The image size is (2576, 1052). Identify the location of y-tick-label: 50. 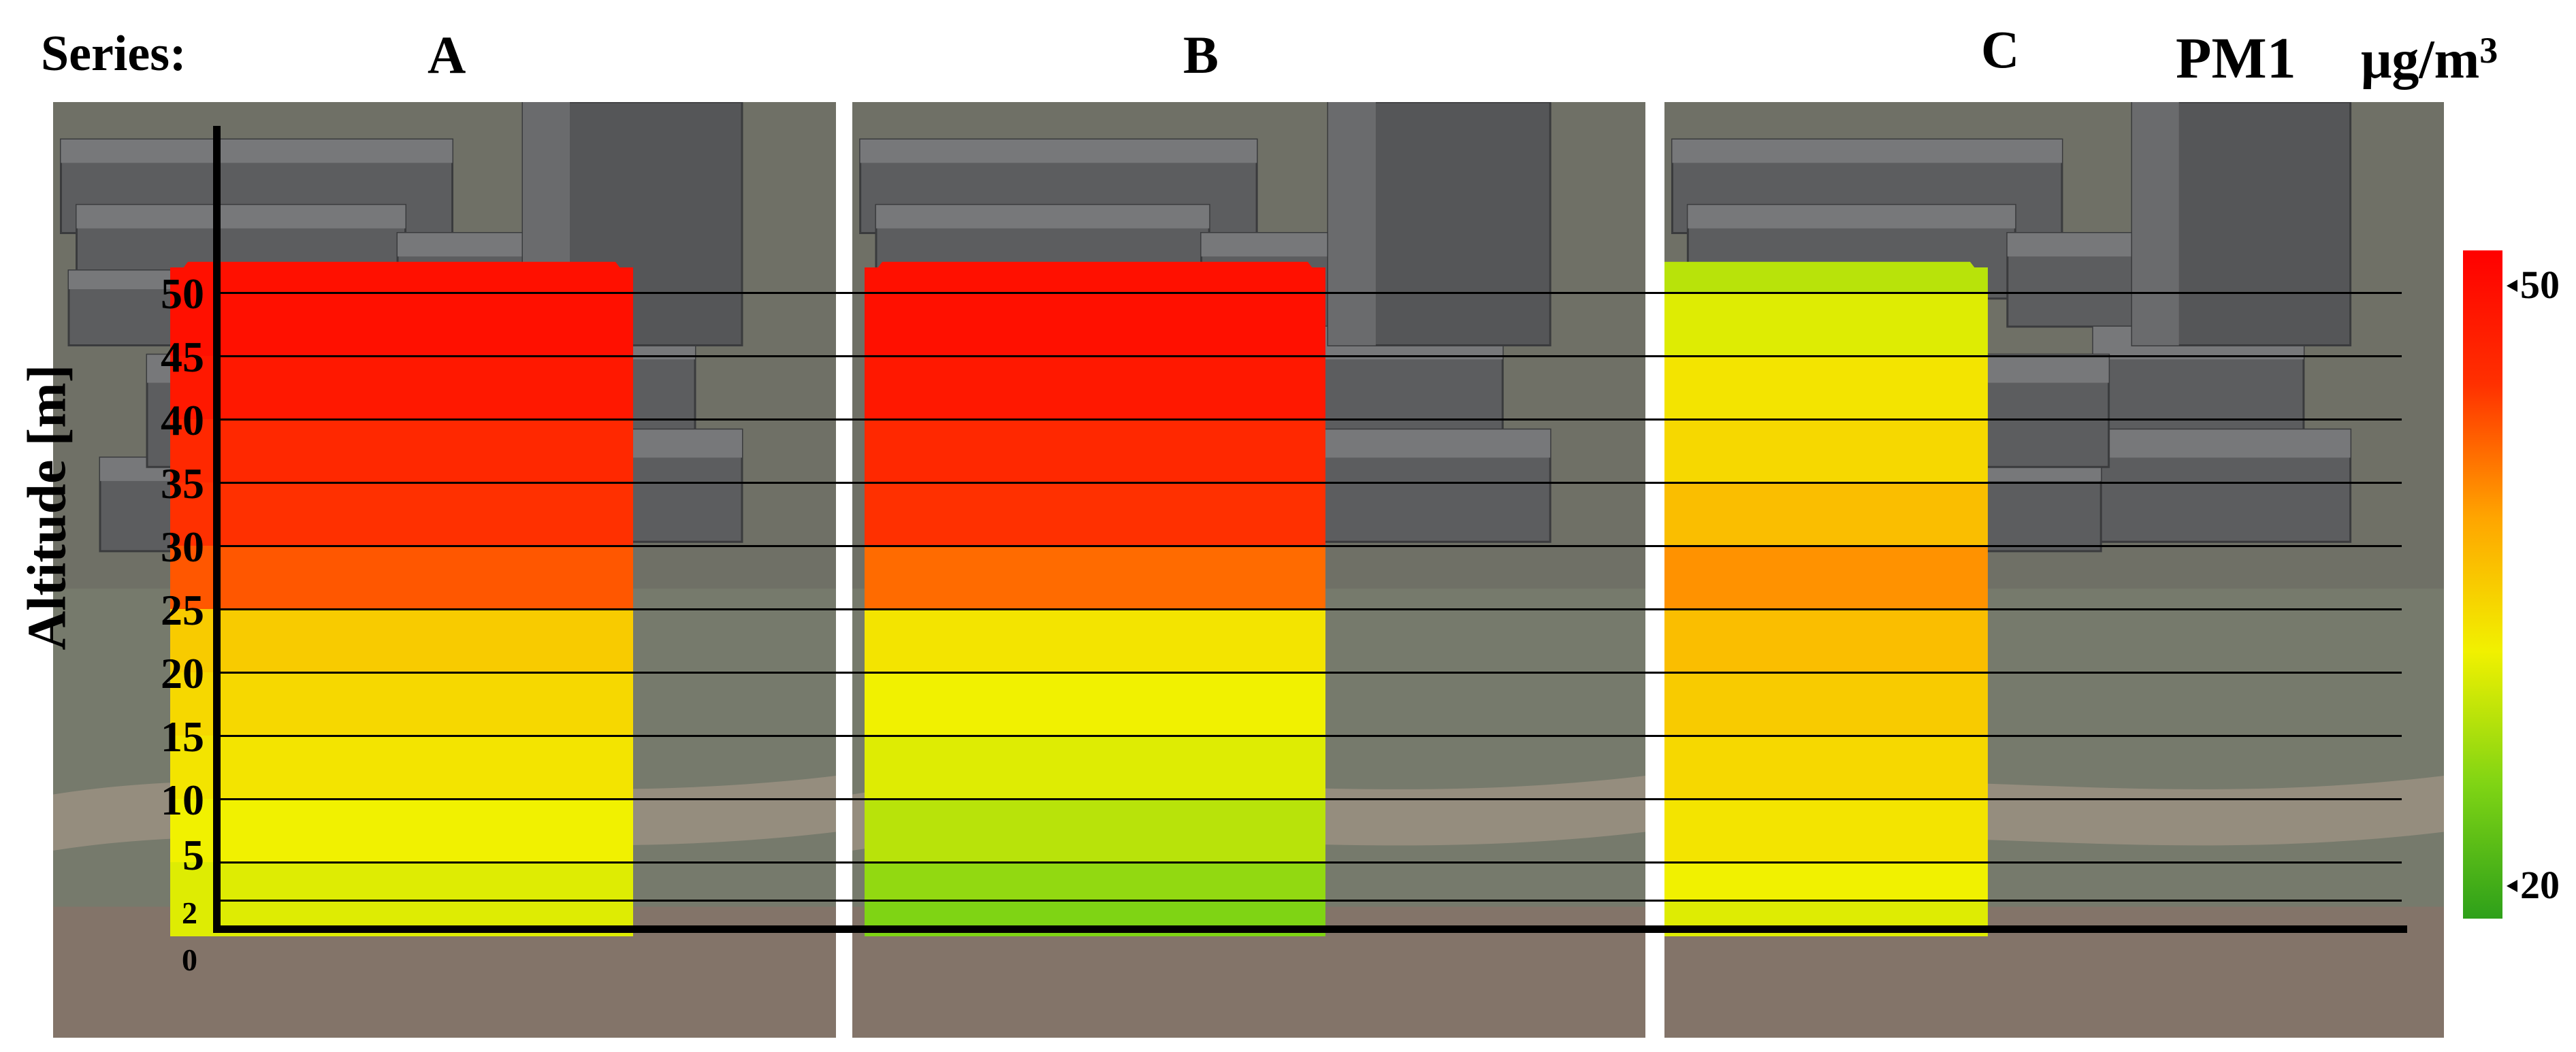
(183, 293).